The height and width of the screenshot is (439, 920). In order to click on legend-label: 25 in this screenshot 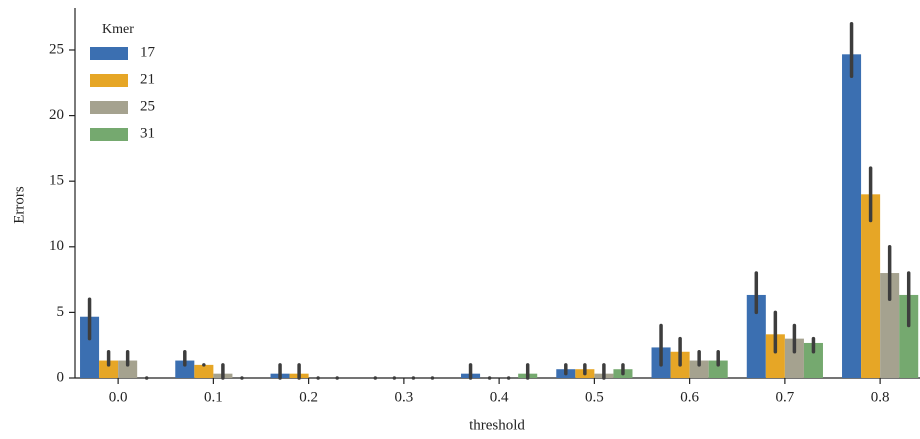, I will do `click(147, 106)`.